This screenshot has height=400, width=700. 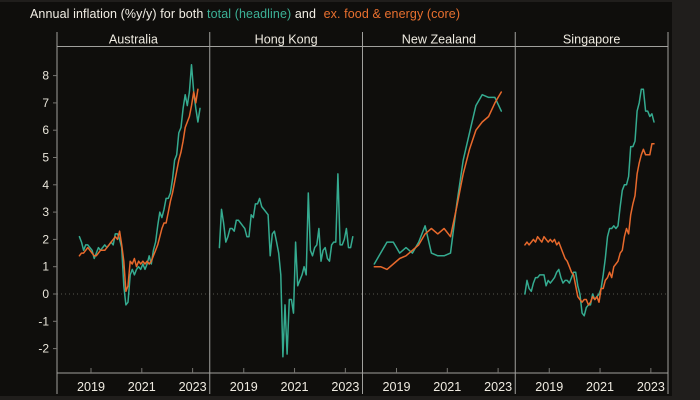 What do you see at coordinates (591, 40) in the screenshot?
I see `panel-title: Singapore` at bounding box center [591, 40].